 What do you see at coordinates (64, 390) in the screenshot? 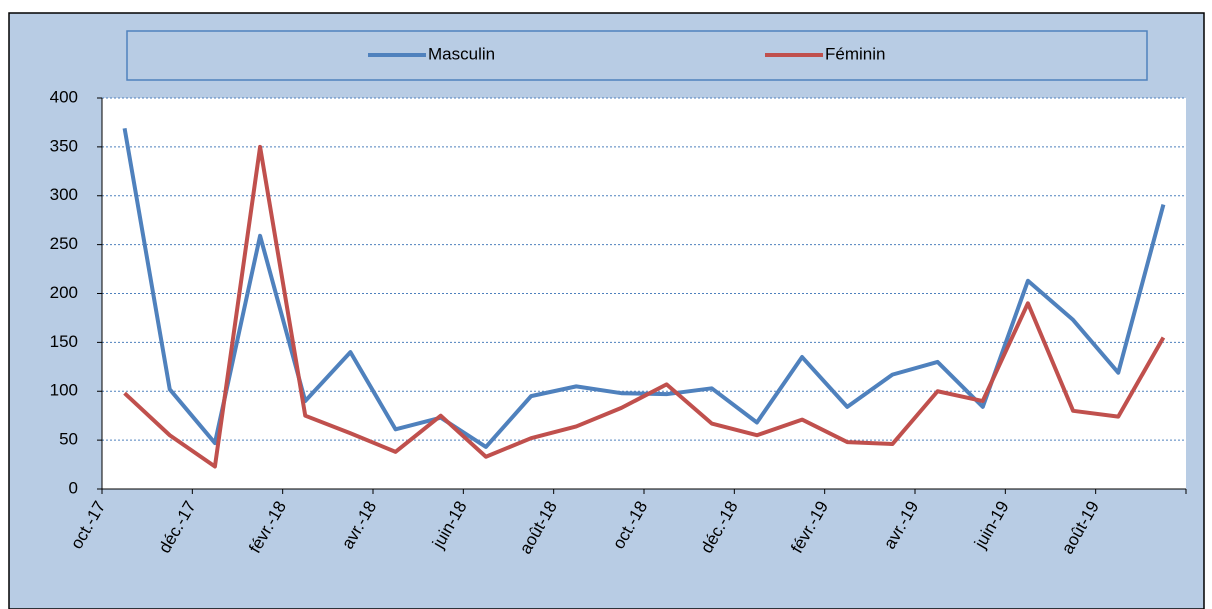
I see `y-tick-label: 100` at bounding box center [64, 390].